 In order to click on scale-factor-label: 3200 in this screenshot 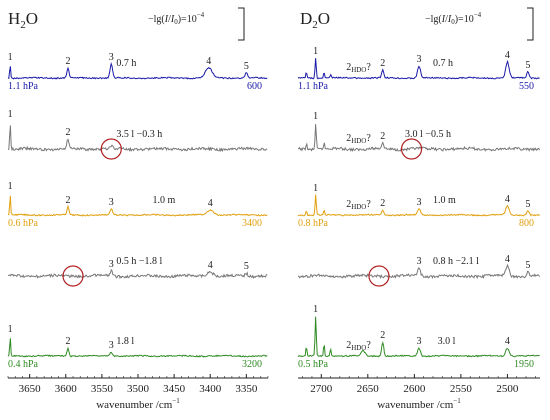, I will do `click(252, 364)`.